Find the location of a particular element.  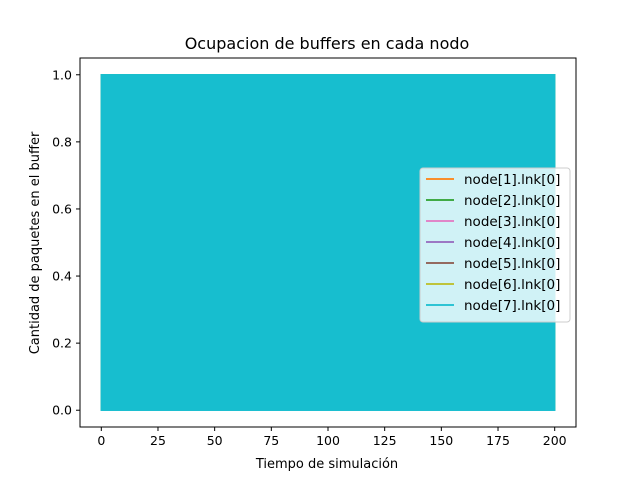

legend-label: node[2].lnk[0] is located at coordinates (512, 201).